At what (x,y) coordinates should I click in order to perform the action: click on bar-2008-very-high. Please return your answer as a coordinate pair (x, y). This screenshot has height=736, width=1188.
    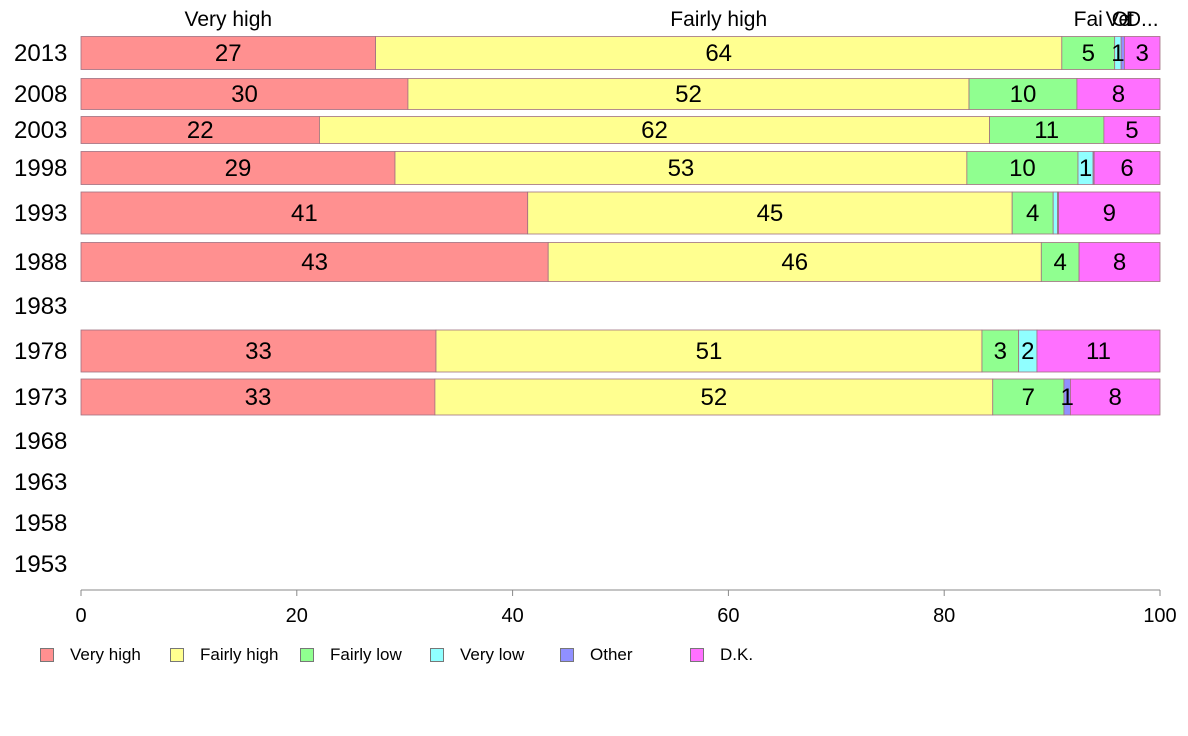
    Looking at the image, I should click on (244, 94).